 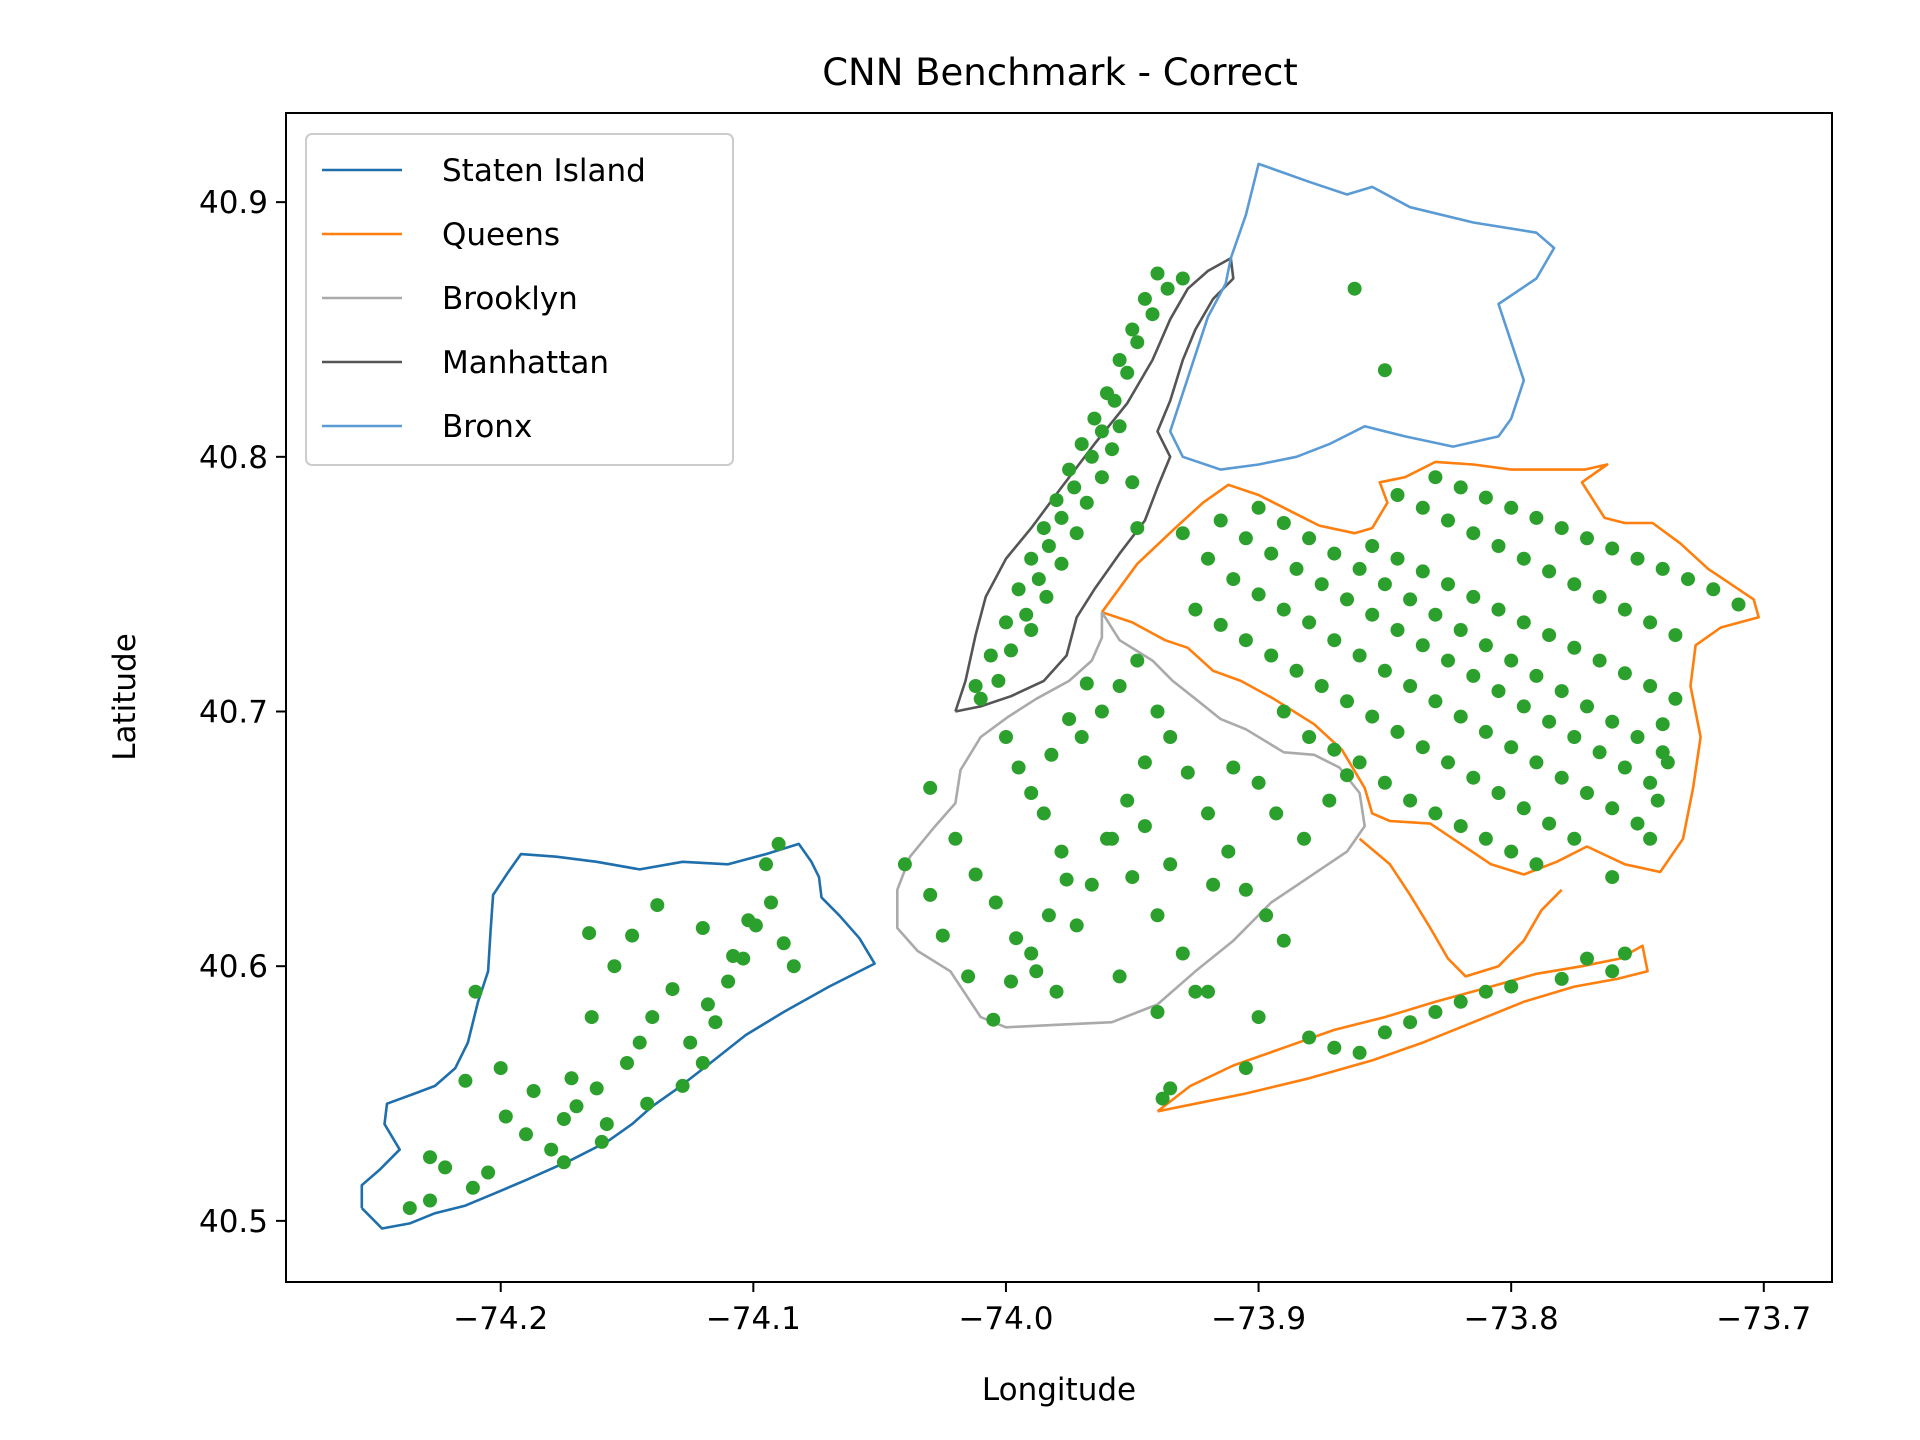 What do you see at coordinates (125, 697) in the screenshot?
I see `y-axis-label: Latitude` at bounding box center [125, 697].